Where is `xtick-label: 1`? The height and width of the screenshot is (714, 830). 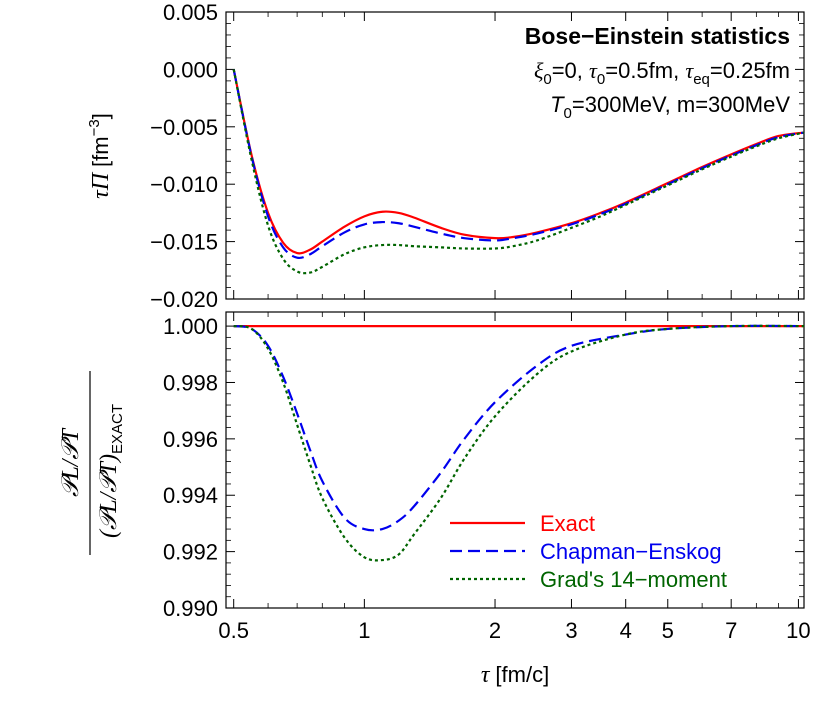 xtick-label: 1 is located at coordinates (364, 630).